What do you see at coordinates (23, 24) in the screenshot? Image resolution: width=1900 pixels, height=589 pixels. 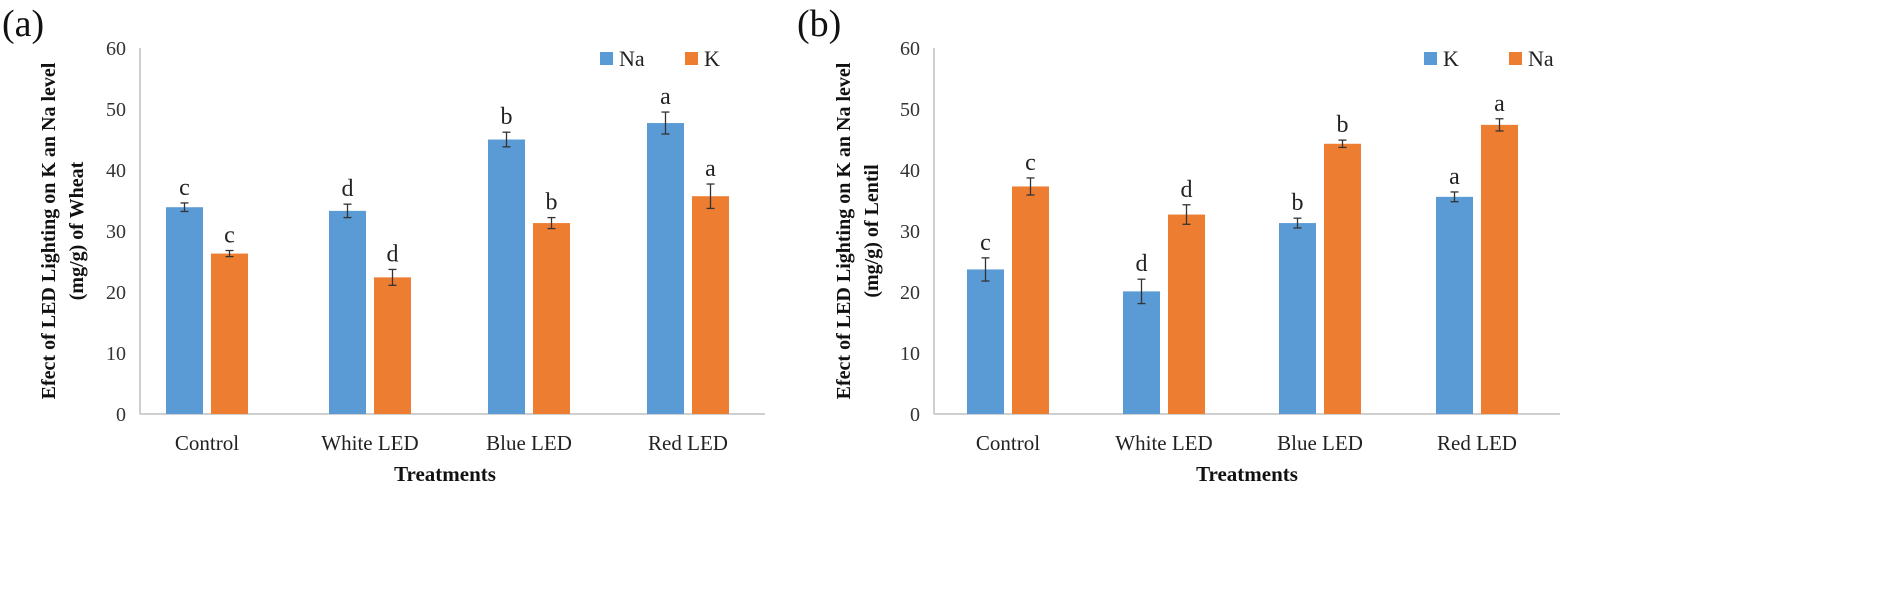 I see `panel-label: (a)` at bounding box center [23, 24].